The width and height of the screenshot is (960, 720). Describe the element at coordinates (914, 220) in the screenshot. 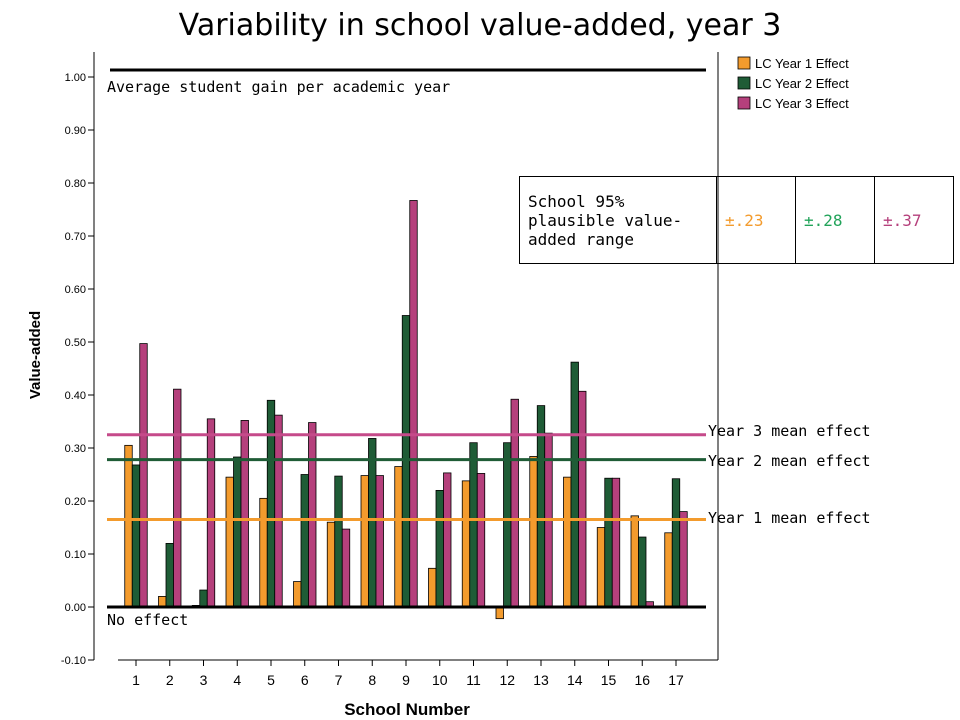

I see `range-year-3: ±.37` at that location.